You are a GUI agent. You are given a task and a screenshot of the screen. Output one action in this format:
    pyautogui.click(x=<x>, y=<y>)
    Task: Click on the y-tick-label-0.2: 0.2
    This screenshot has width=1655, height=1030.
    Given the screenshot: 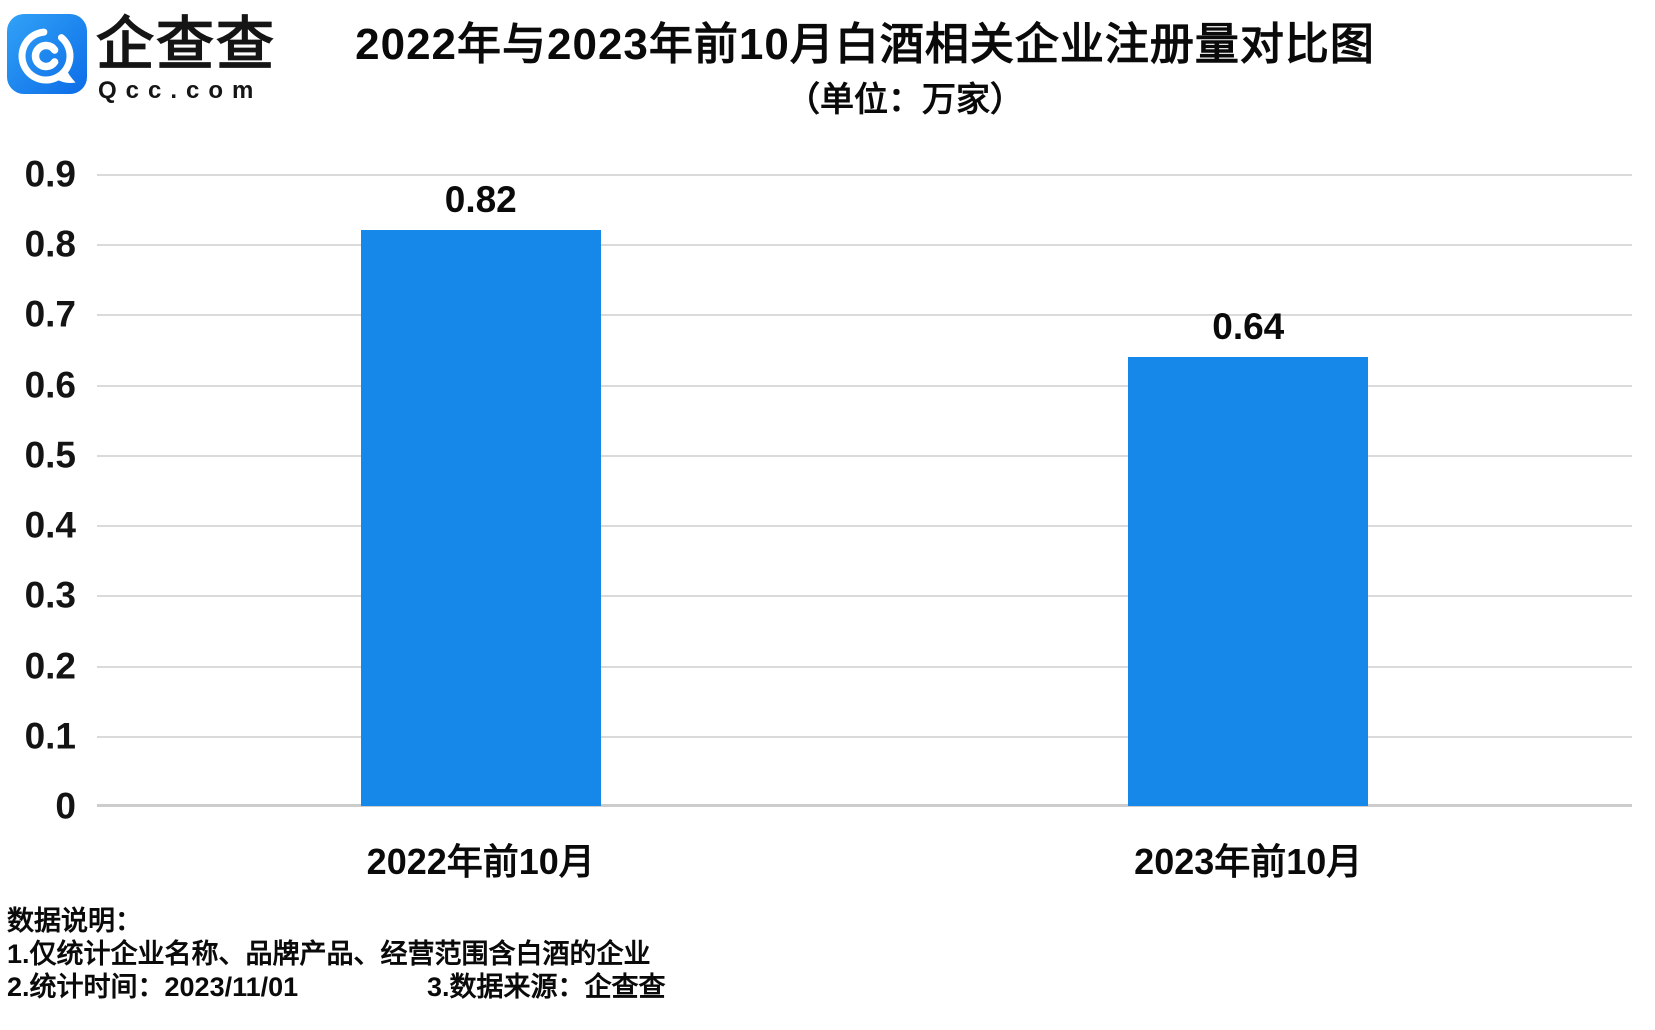 What is the action you would take?
    pyautogui.click(x=50, y=666)
    